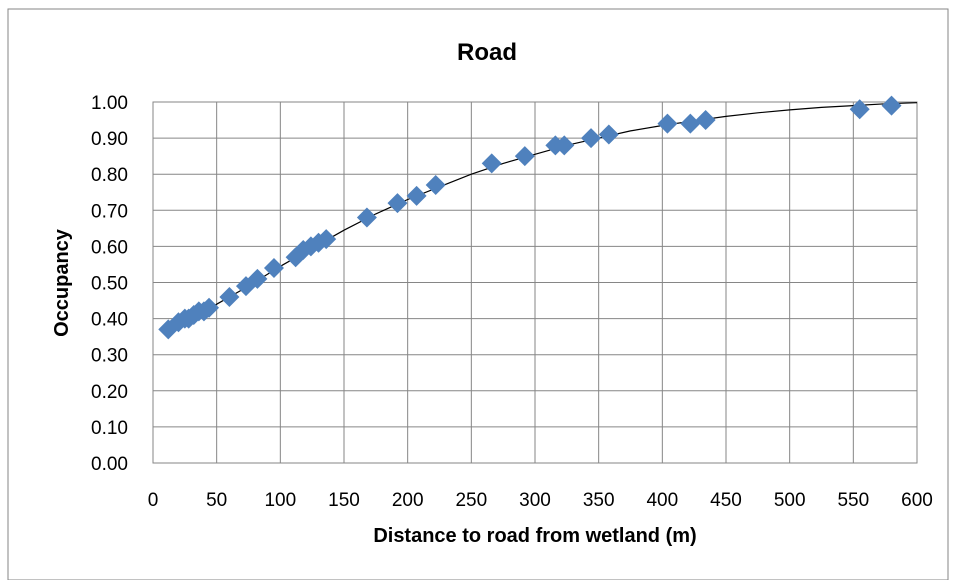  What do you see at coordinates (109, 211) in the screenshot?
I see `y-tick-label: 0.70` at bounding box center [109, 211].